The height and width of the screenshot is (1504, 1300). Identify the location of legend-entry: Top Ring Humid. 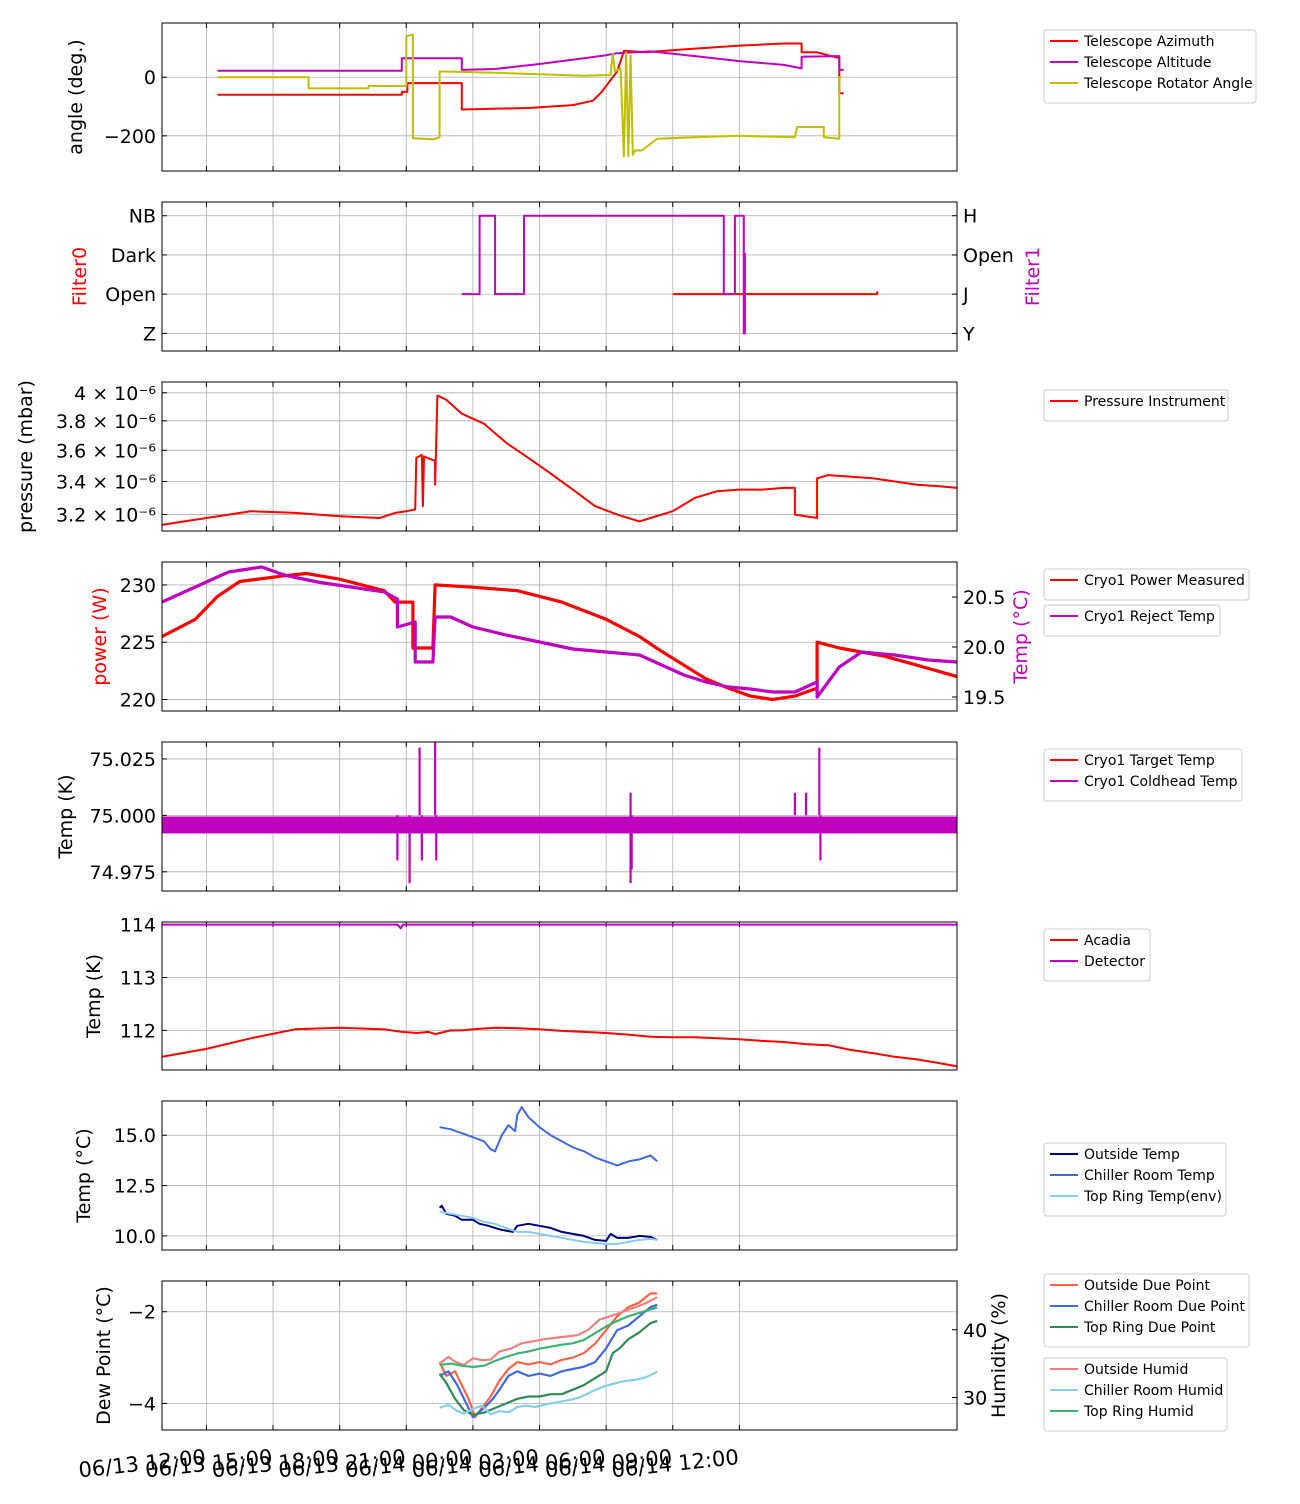
(1138, 1412).